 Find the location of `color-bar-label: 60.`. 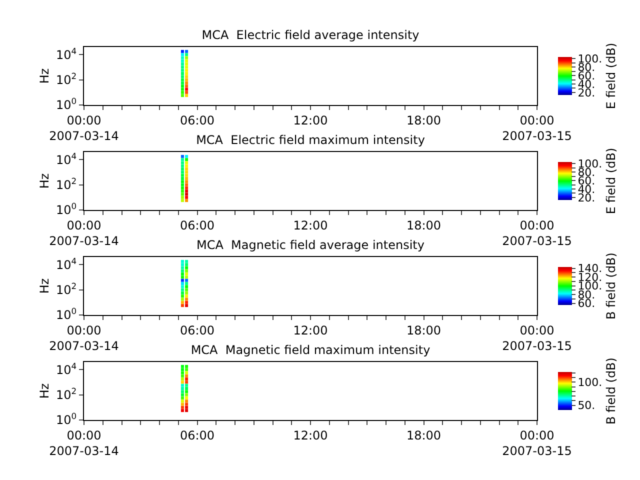

color-bar-label: 60. is located at coordinates (587, 303).